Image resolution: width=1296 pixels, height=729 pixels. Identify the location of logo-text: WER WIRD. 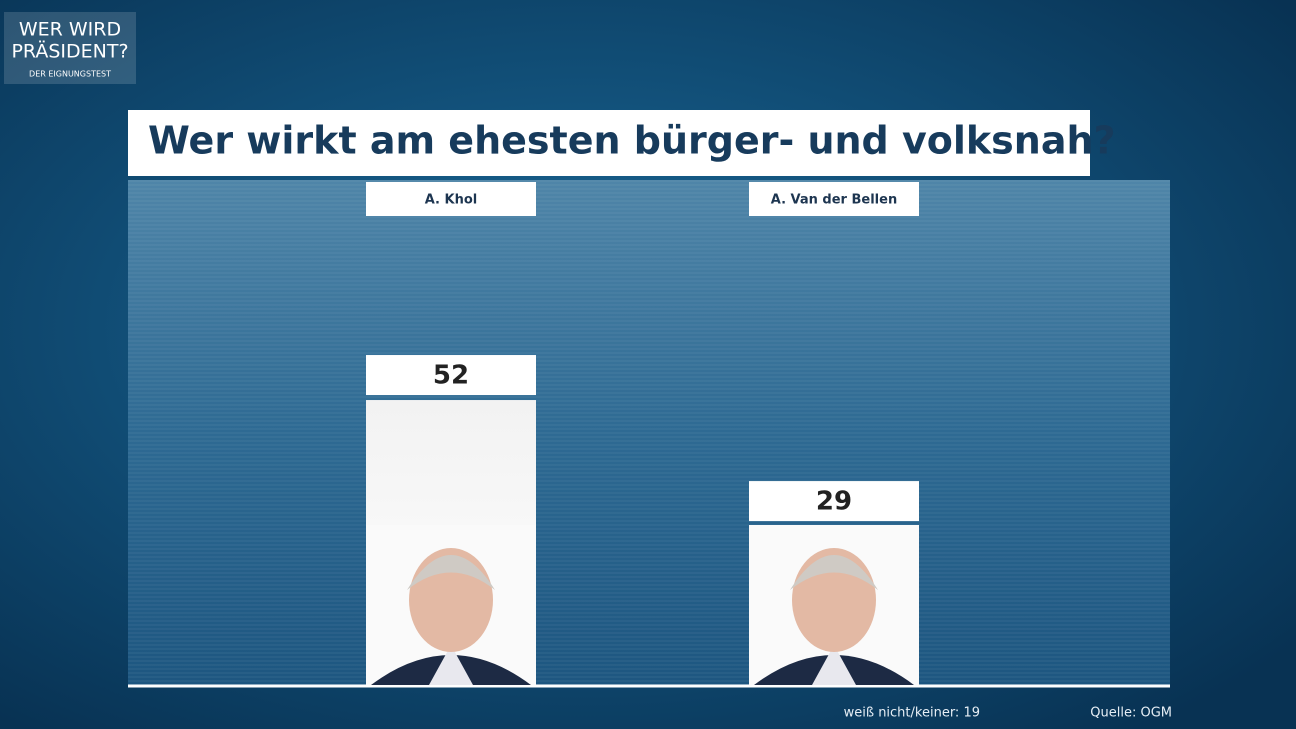
(70, 30).